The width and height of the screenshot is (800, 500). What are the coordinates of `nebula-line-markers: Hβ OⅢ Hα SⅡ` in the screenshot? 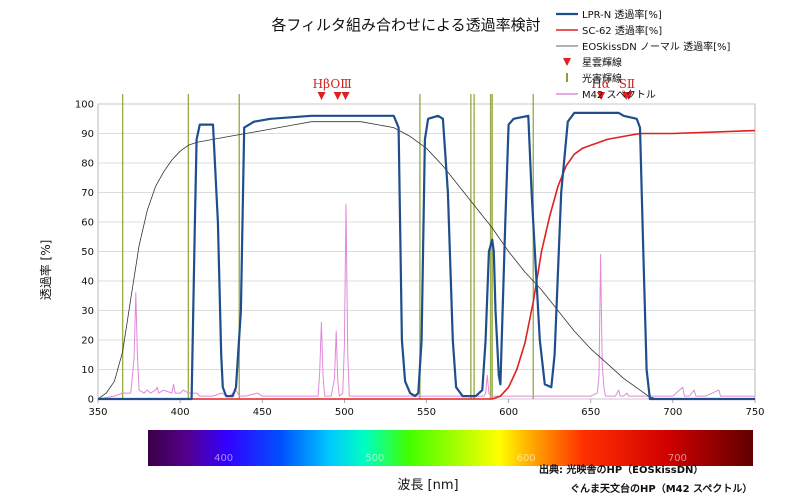 It's located at (474, 88).